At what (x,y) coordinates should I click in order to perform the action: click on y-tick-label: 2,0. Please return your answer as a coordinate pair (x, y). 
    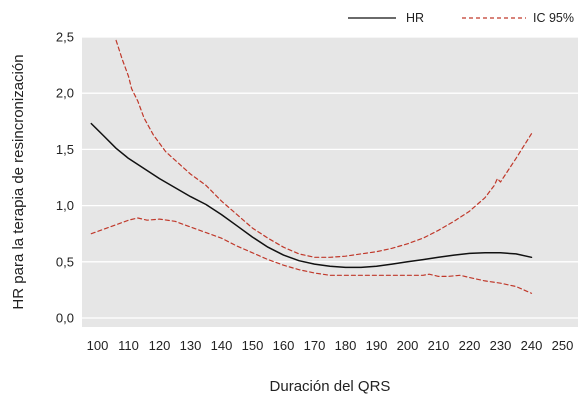
    Looking at the image, I should click on (65, 93).